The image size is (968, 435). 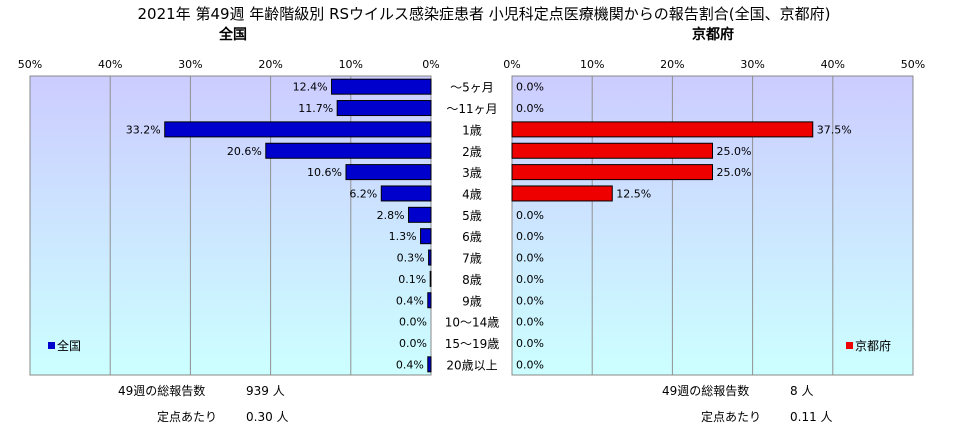 What do you see at coordinates (30, 64) in the screenshot?
I see `national-tick-label: 50%` at bounding box center [30, 64].